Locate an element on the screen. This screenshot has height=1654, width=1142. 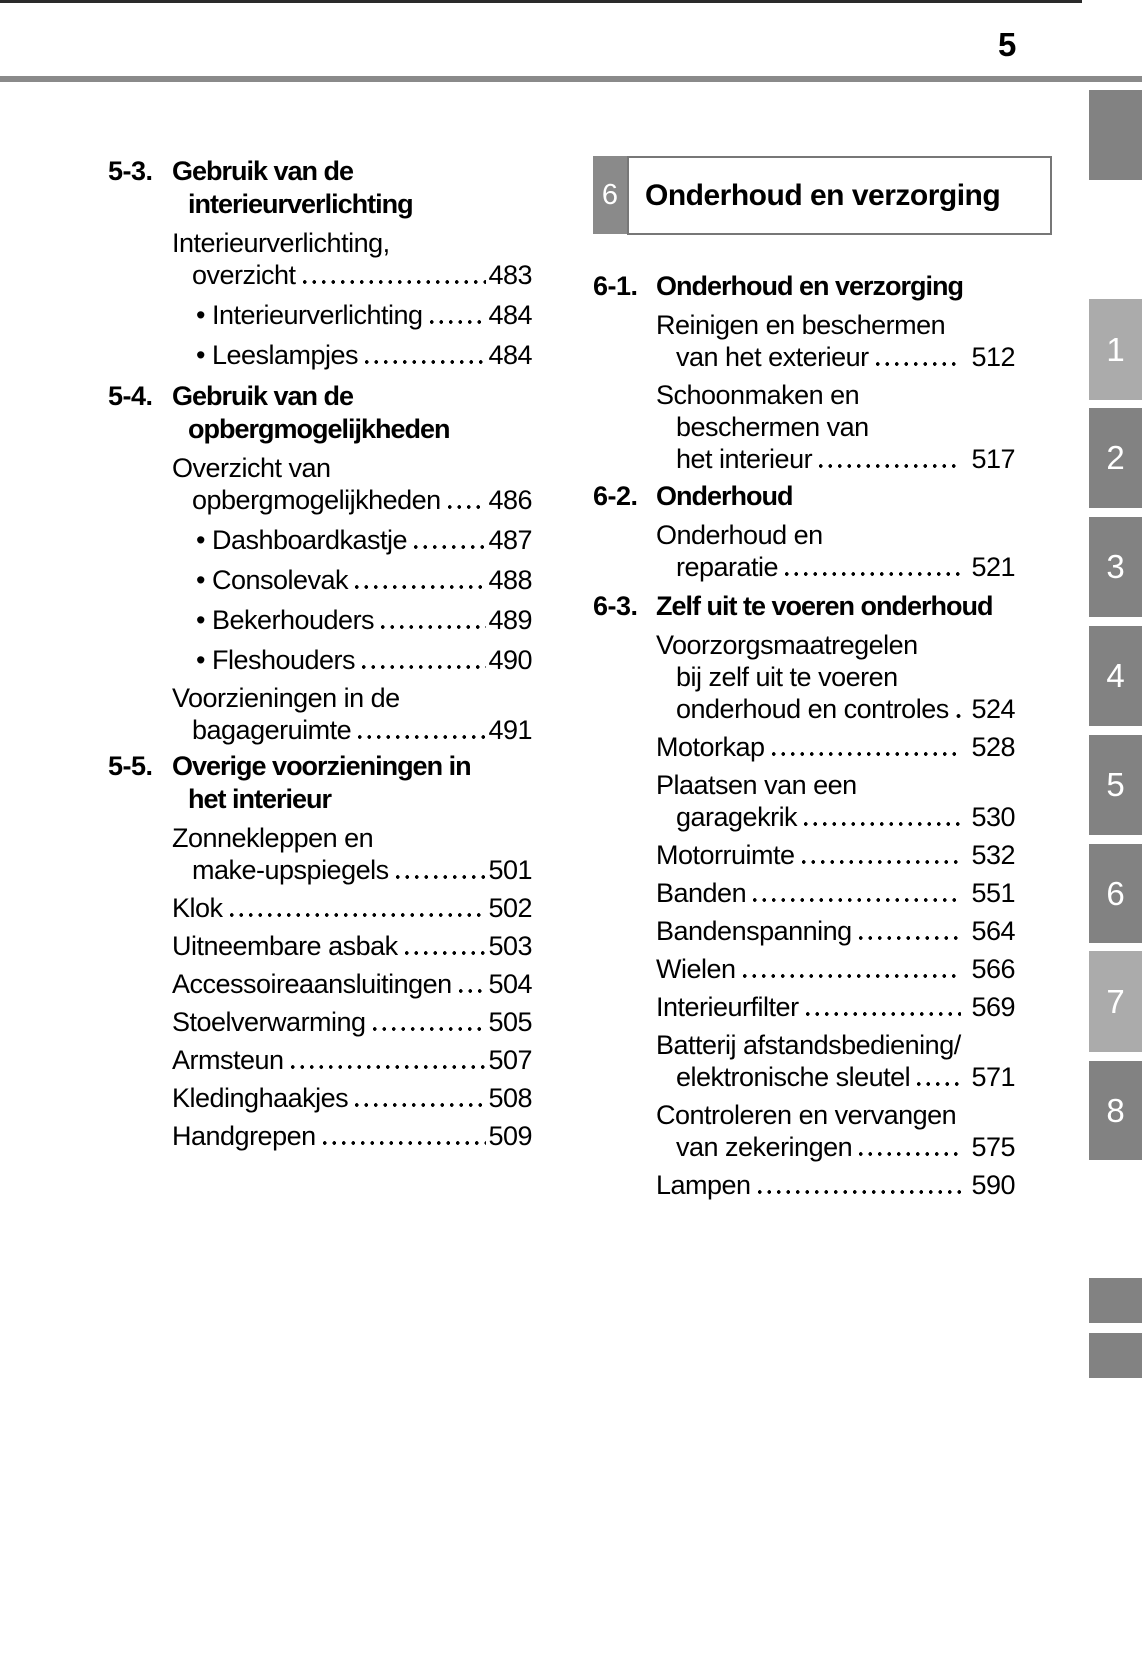
entry-text: • Dashboardkastje is located at coordinates (302, 540).